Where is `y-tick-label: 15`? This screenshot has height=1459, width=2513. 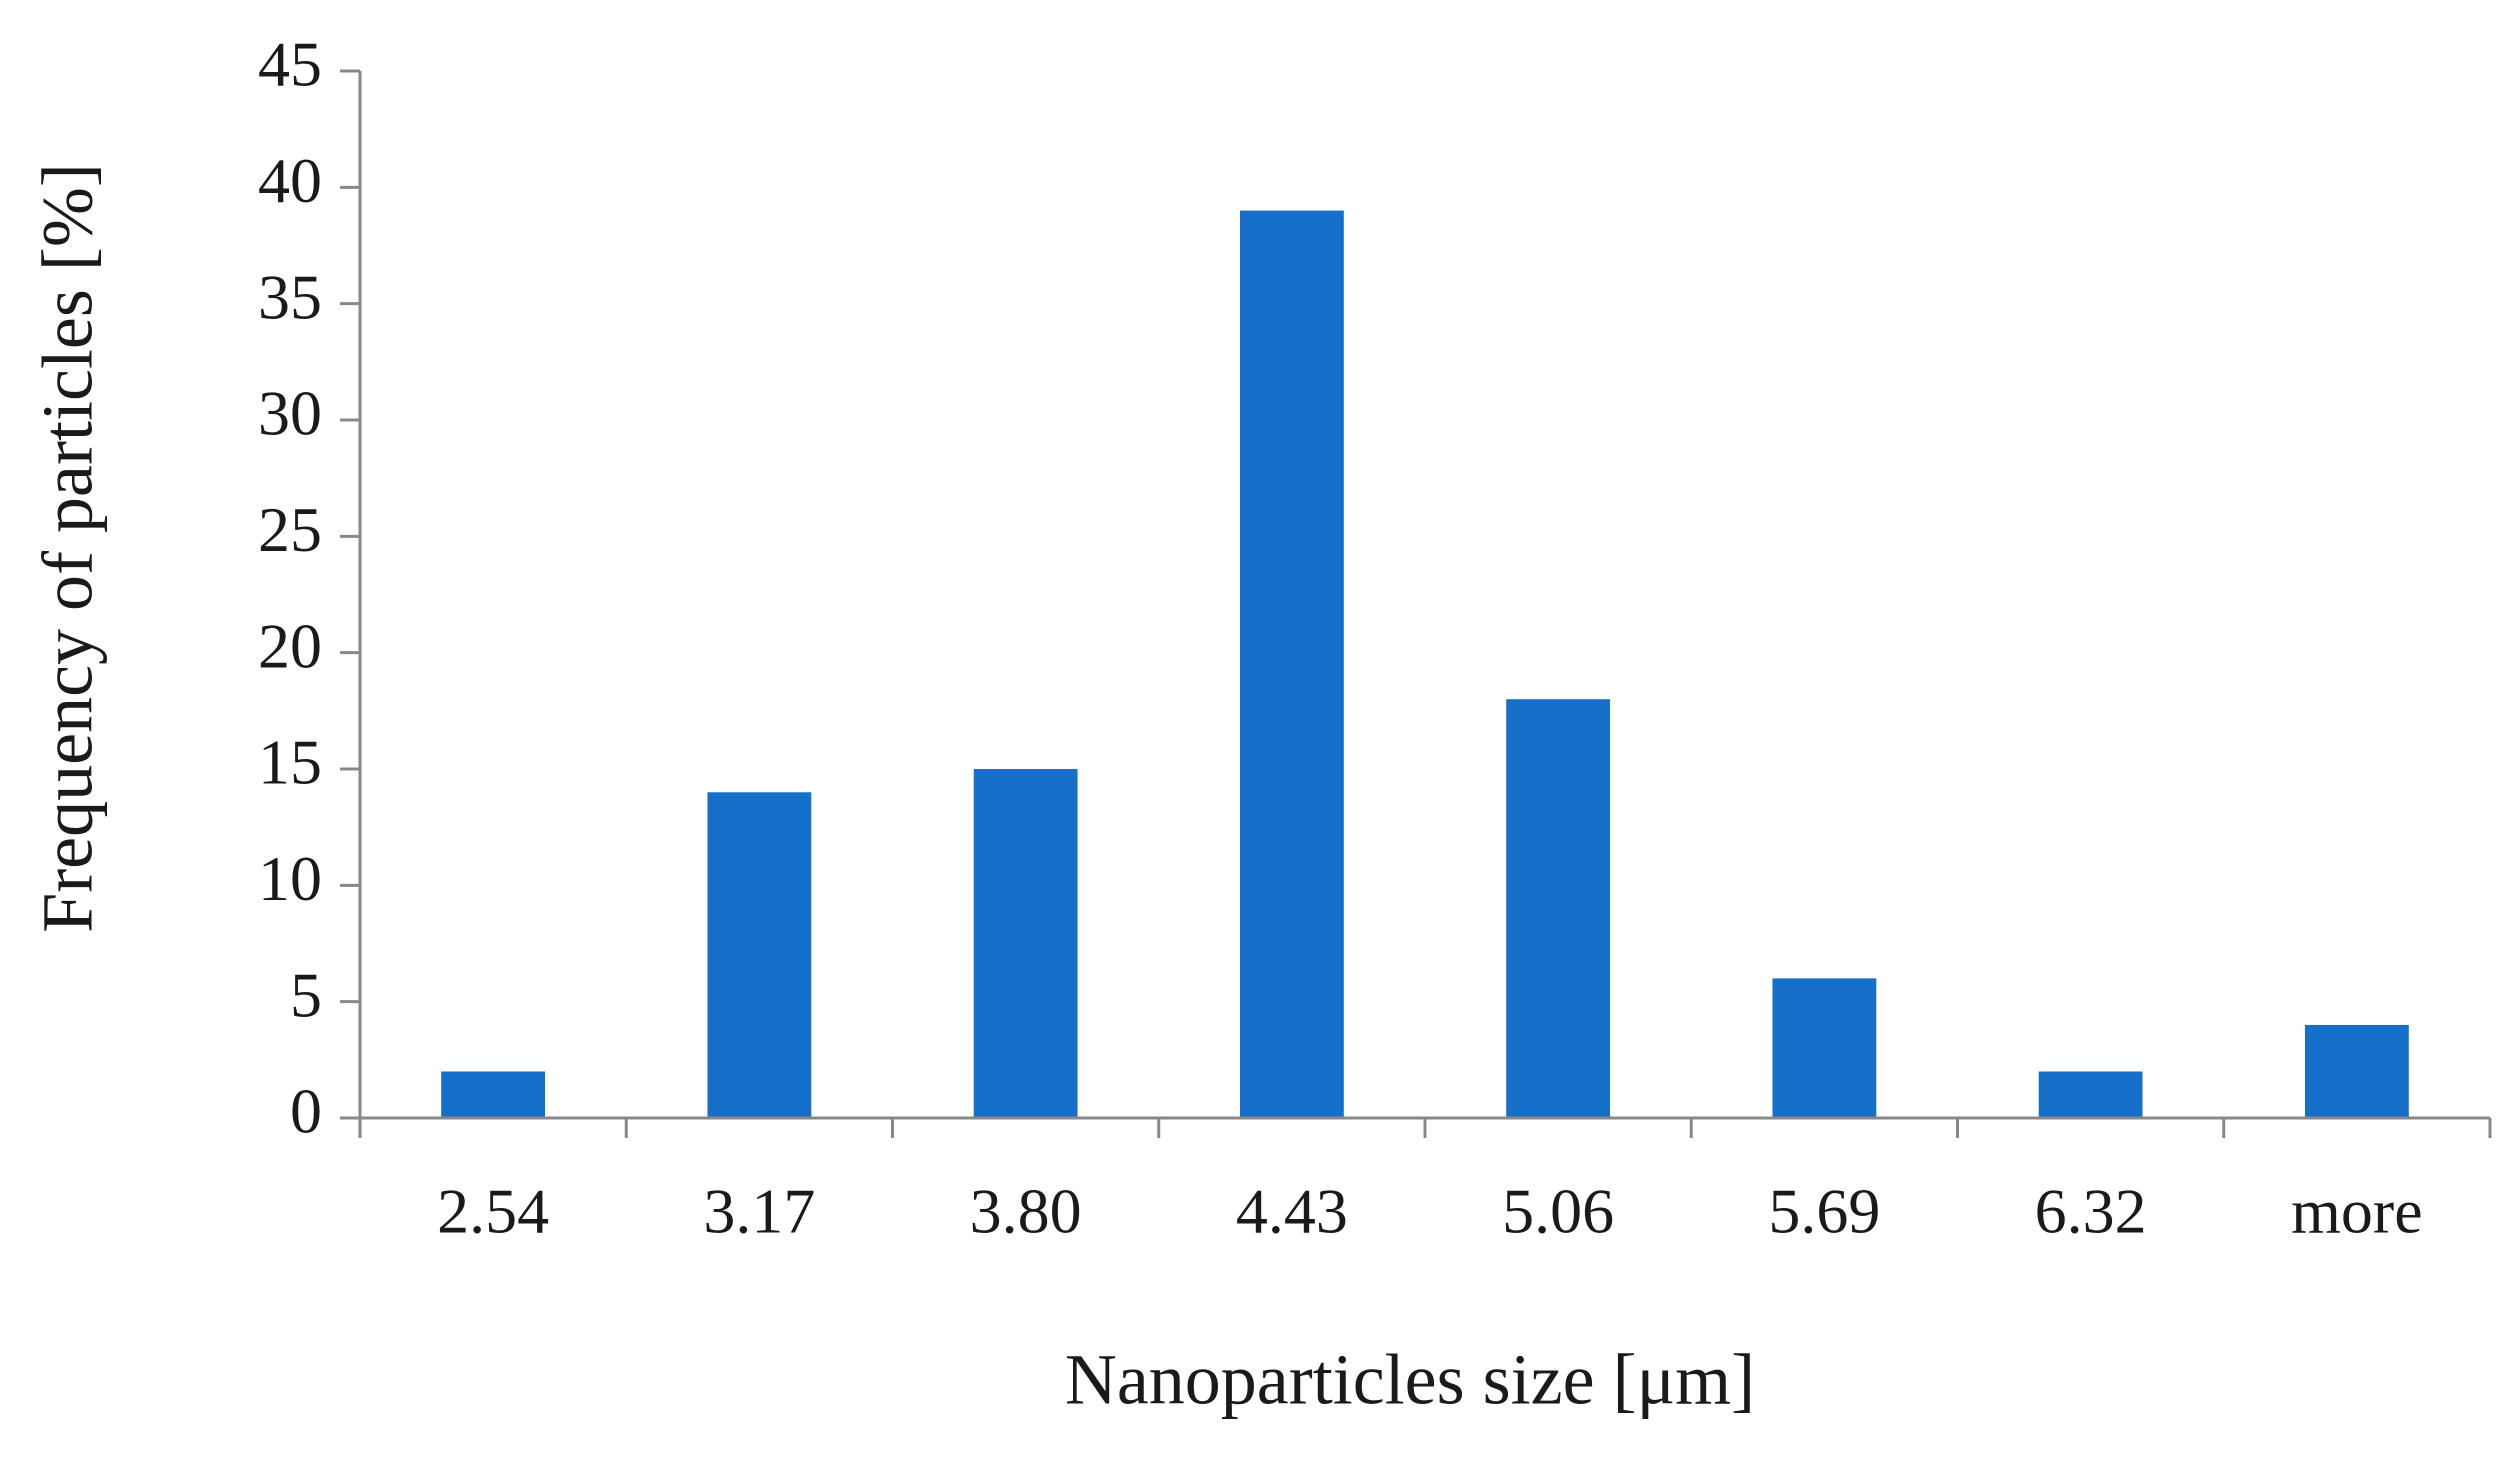
y-tick-label: 15 is located at coordinates (290, 762).